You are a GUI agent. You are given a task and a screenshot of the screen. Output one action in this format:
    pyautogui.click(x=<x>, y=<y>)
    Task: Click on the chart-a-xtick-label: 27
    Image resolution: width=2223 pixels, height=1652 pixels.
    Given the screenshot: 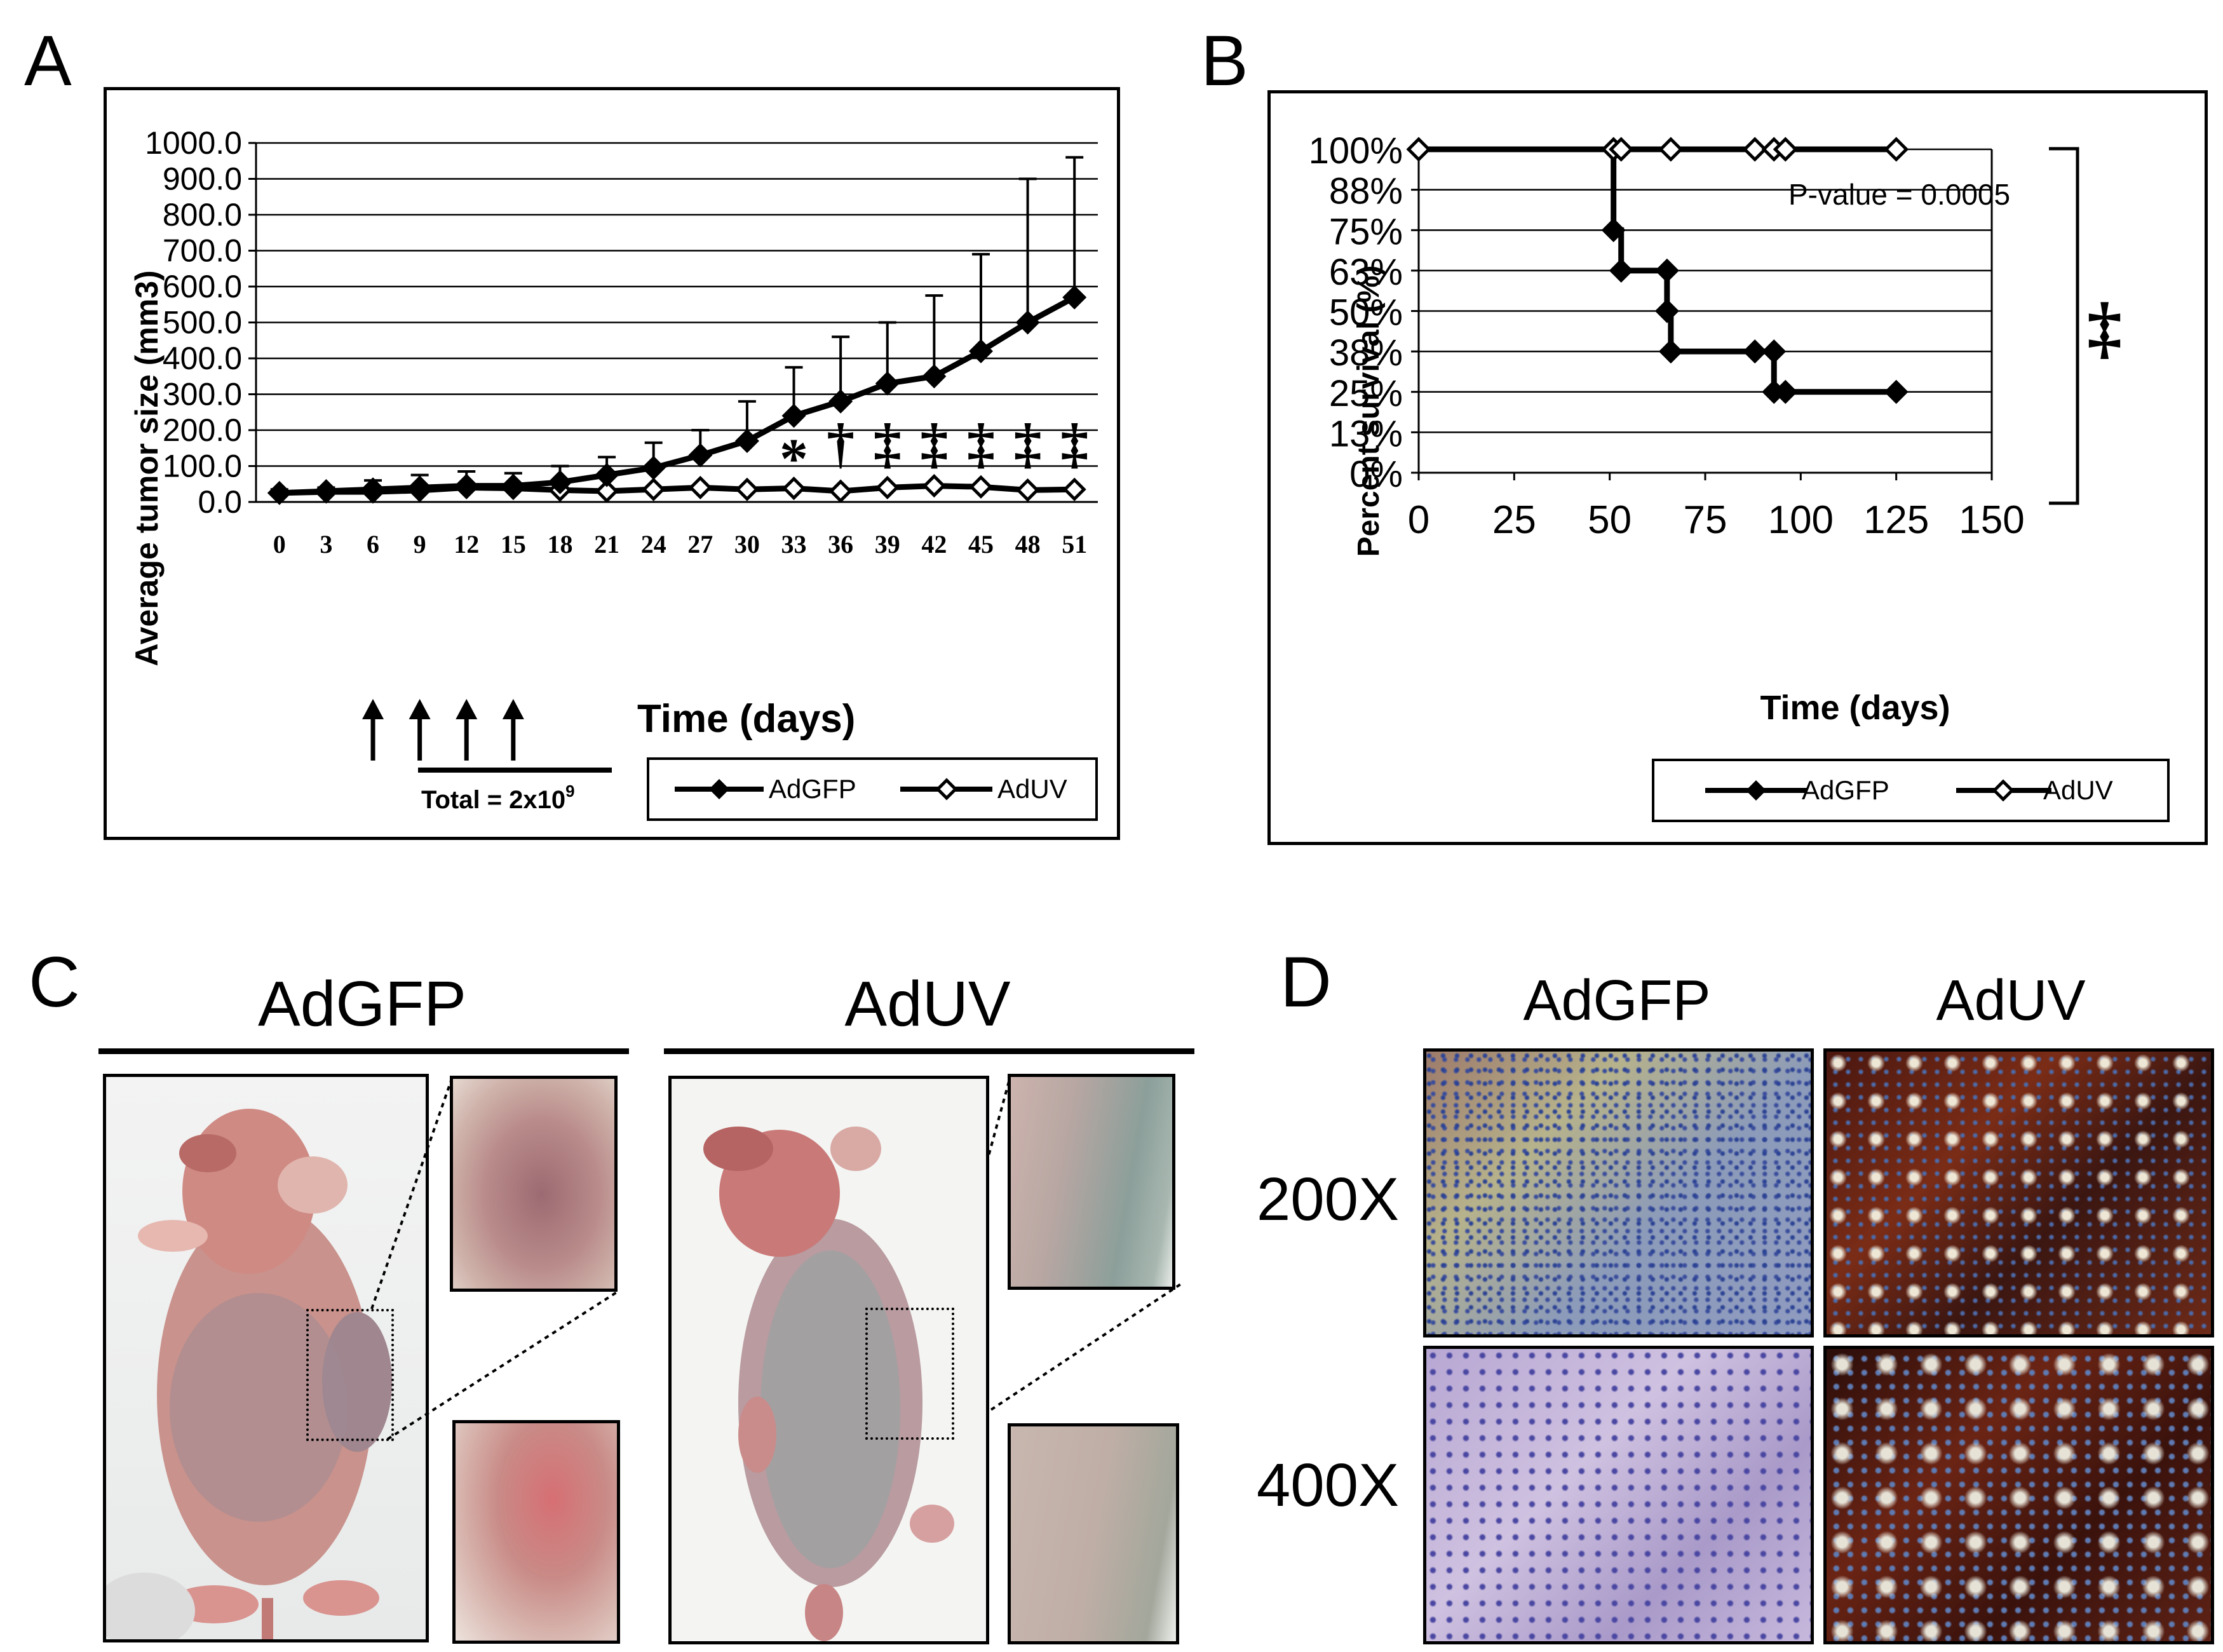 What is the action you would take?
    pyautogui.click(x=700, y=544)
    